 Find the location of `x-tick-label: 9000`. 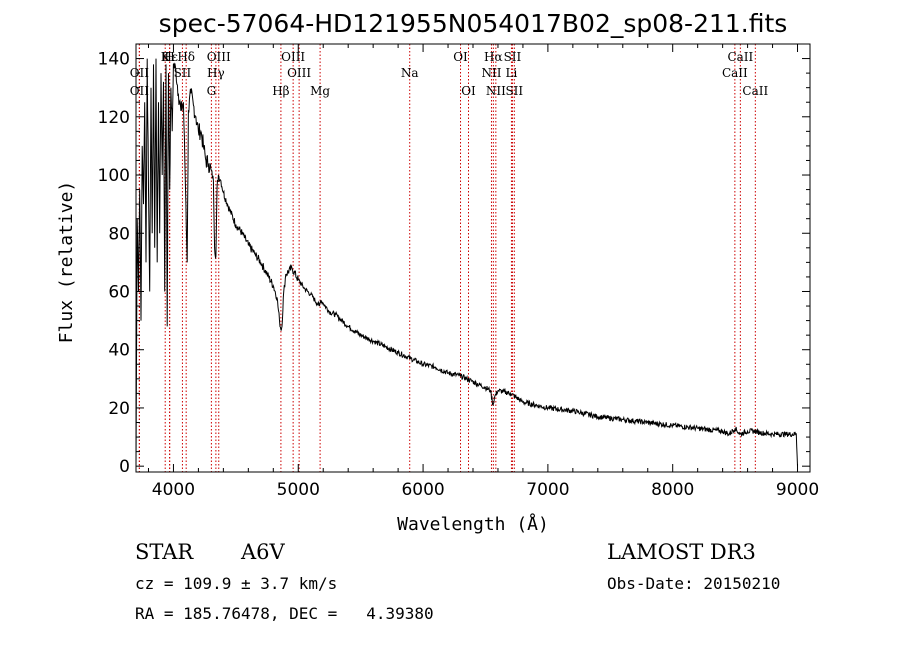

x-tick-label: 9000 is located at coordinates (797, 490).